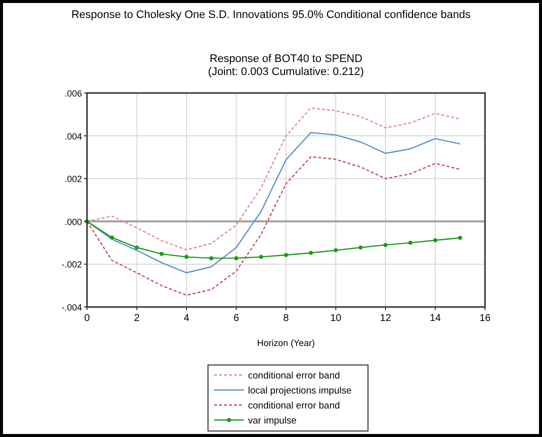  I want to click on x-tick-label: 8, so click(286, 318).